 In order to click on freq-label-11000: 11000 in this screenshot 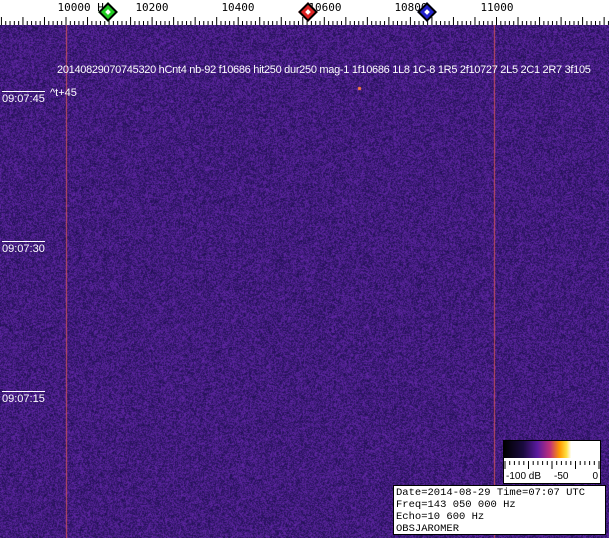, I will do `click(496, 7)`.